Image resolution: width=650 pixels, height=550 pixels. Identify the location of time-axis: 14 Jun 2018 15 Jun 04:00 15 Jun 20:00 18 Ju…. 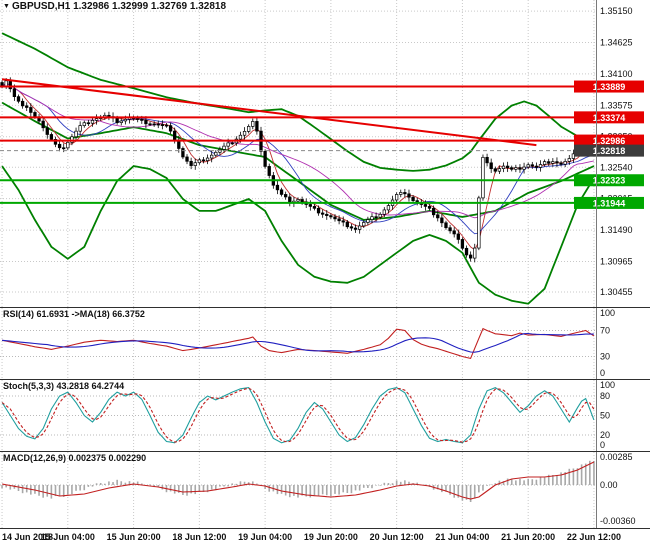
(325, 539).